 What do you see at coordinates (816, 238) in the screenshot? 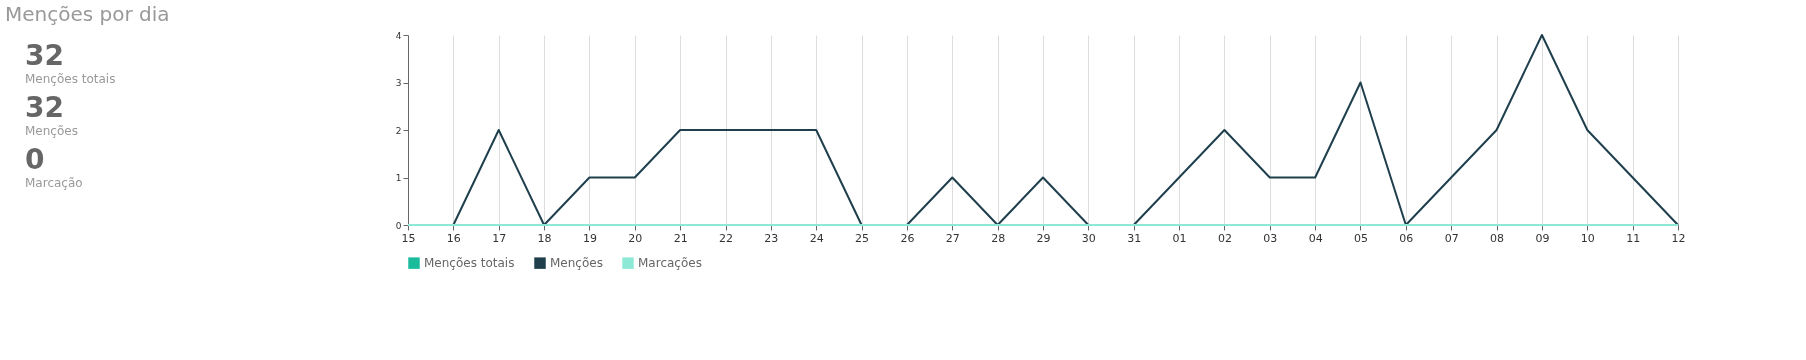
I see `x-tick-label: 24` at bounding box center [816, 238].